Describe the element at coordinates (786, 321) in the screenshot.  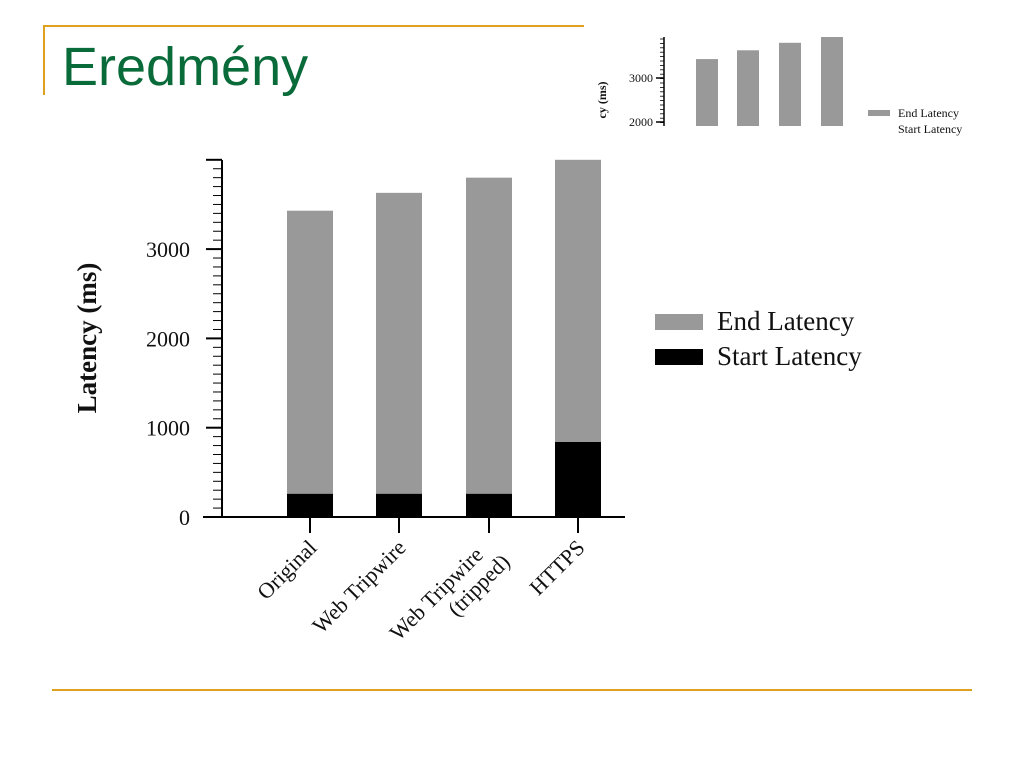
I see `legend-label: End Latency` at that location.